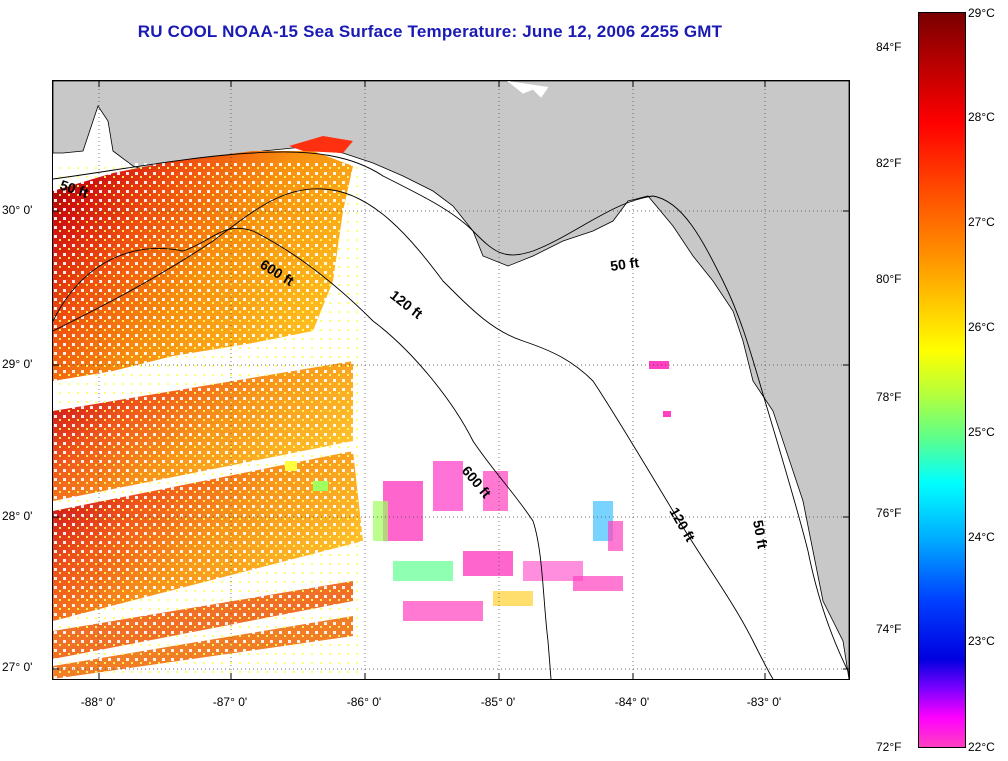 This screenshot has width=1008, height=761. I want to click on lon-label-86: -86° 0', so click(364, 702).